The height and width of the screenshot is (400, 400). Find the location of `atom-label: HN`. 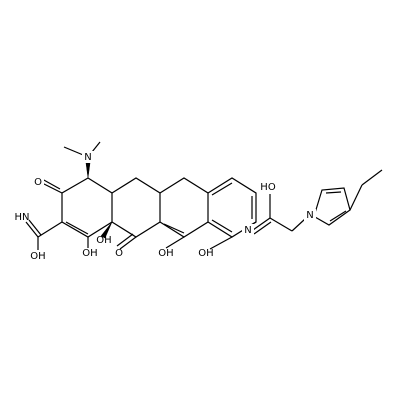

atom-label: HN is located at coordinates (22, 217).